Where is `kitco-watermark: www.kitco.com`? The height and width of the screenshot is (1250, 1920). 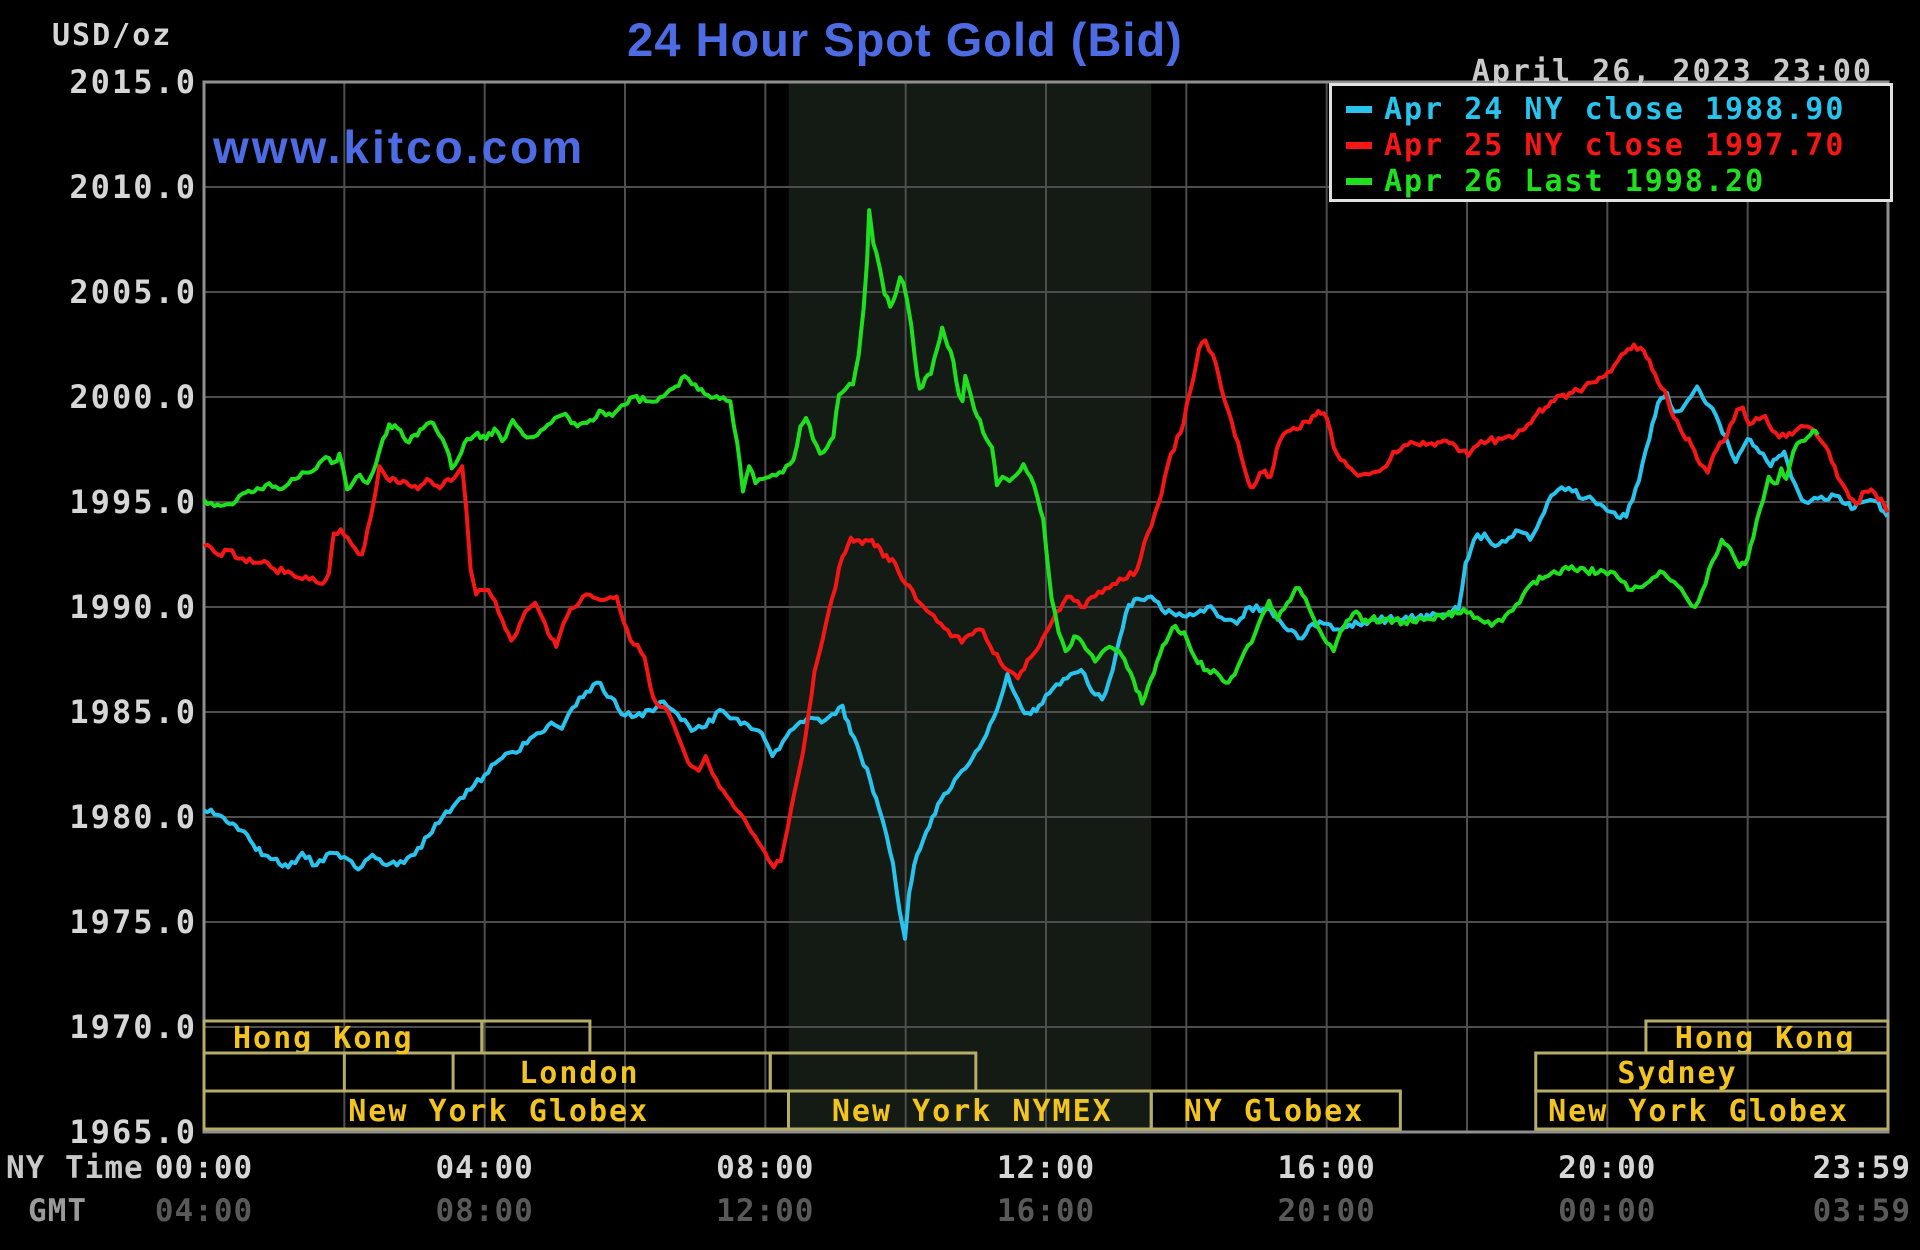
kitco-watermark: www.kitco.com is located at coordinates (399, 147).